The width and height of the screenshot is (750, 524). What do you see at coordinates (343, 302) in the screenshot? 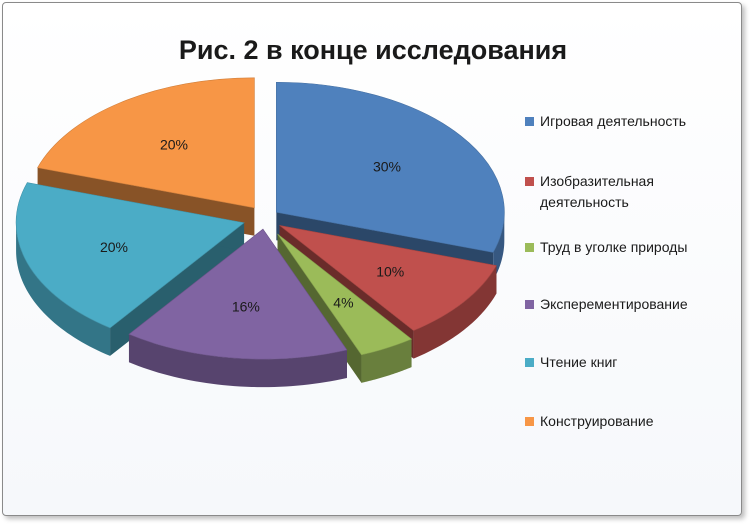
I see `data-label-nature: 4%` at bounding box center [343, 302].